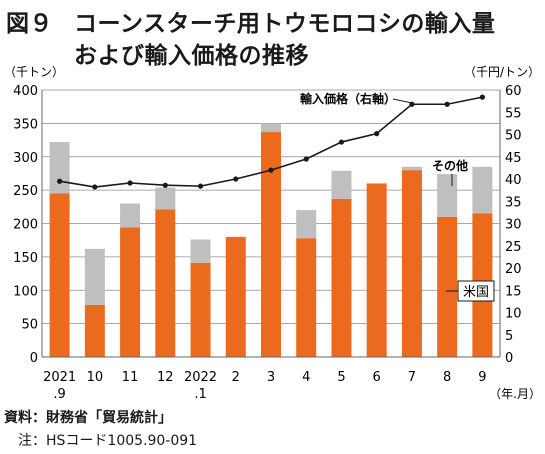  Describe the element at coordinates (25, 158) in the screenshot. I see `y-left-tick-label: 300` at that location.